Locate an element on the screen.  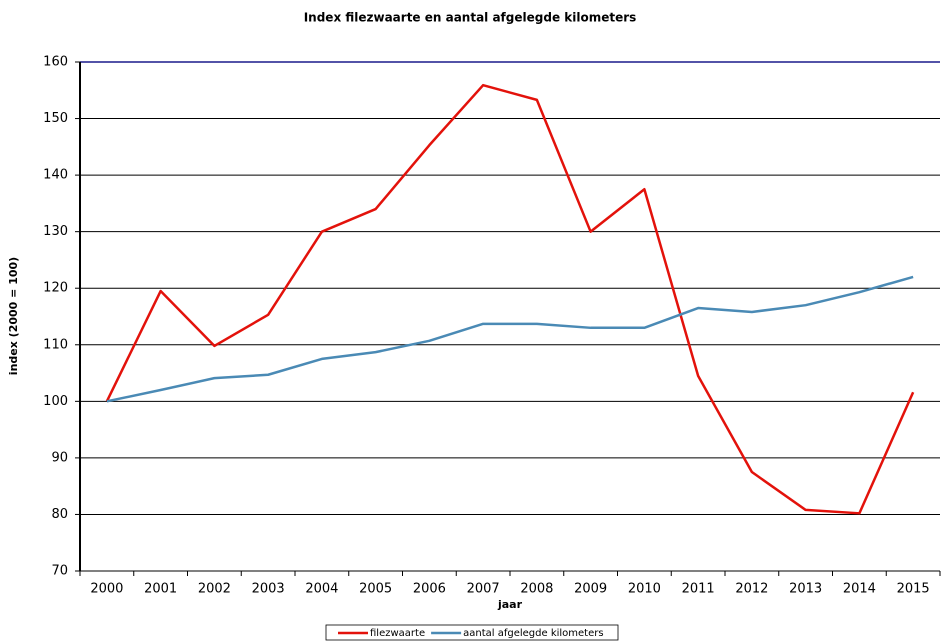
x-tick-label: 2013 is located at coordinates (805, 589).